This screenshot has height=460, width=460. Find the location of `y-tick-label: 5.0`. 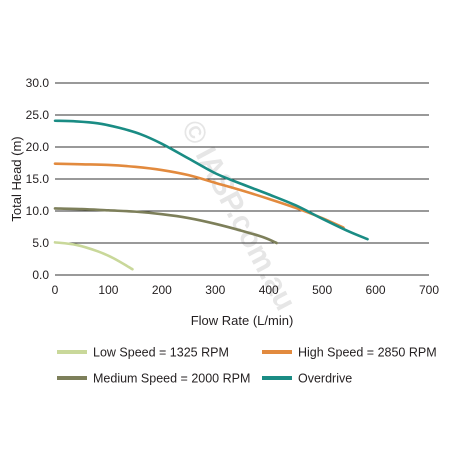

y-tick-label: 5.0 is located at coordinates (40, 243).